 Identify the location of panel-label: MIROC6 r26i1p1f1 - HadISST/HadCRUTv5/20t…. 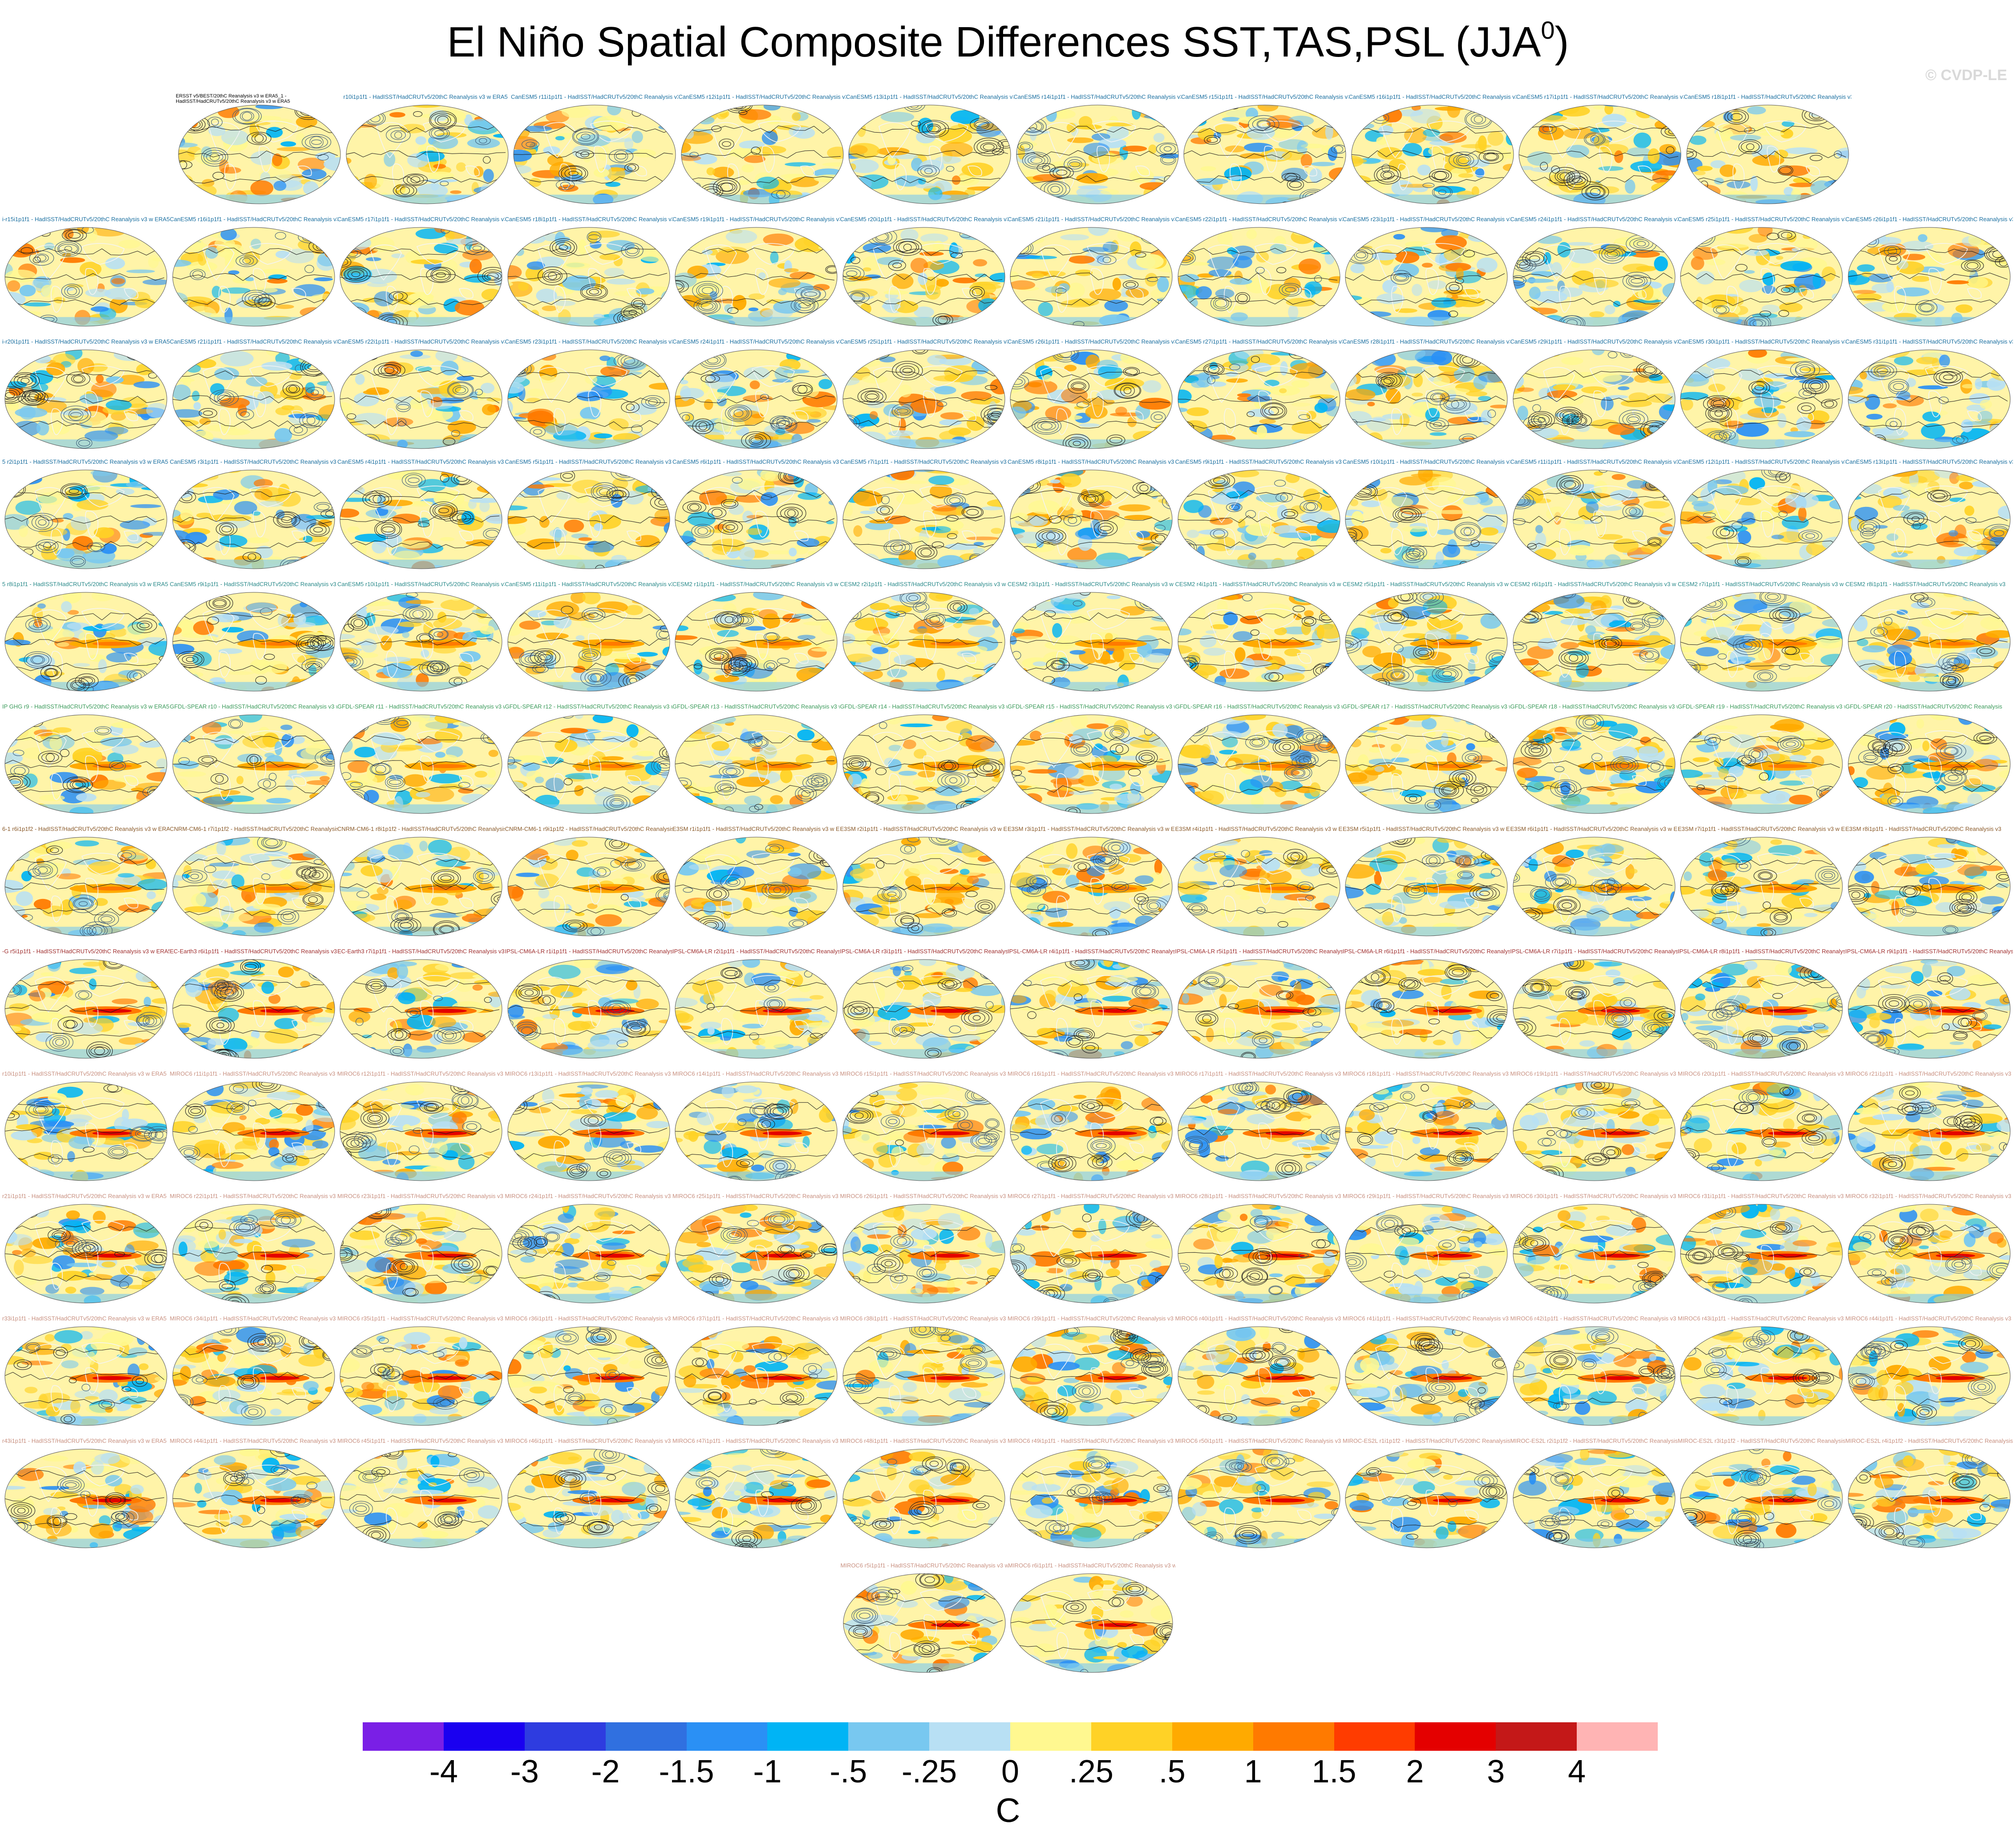
(924, 1196).